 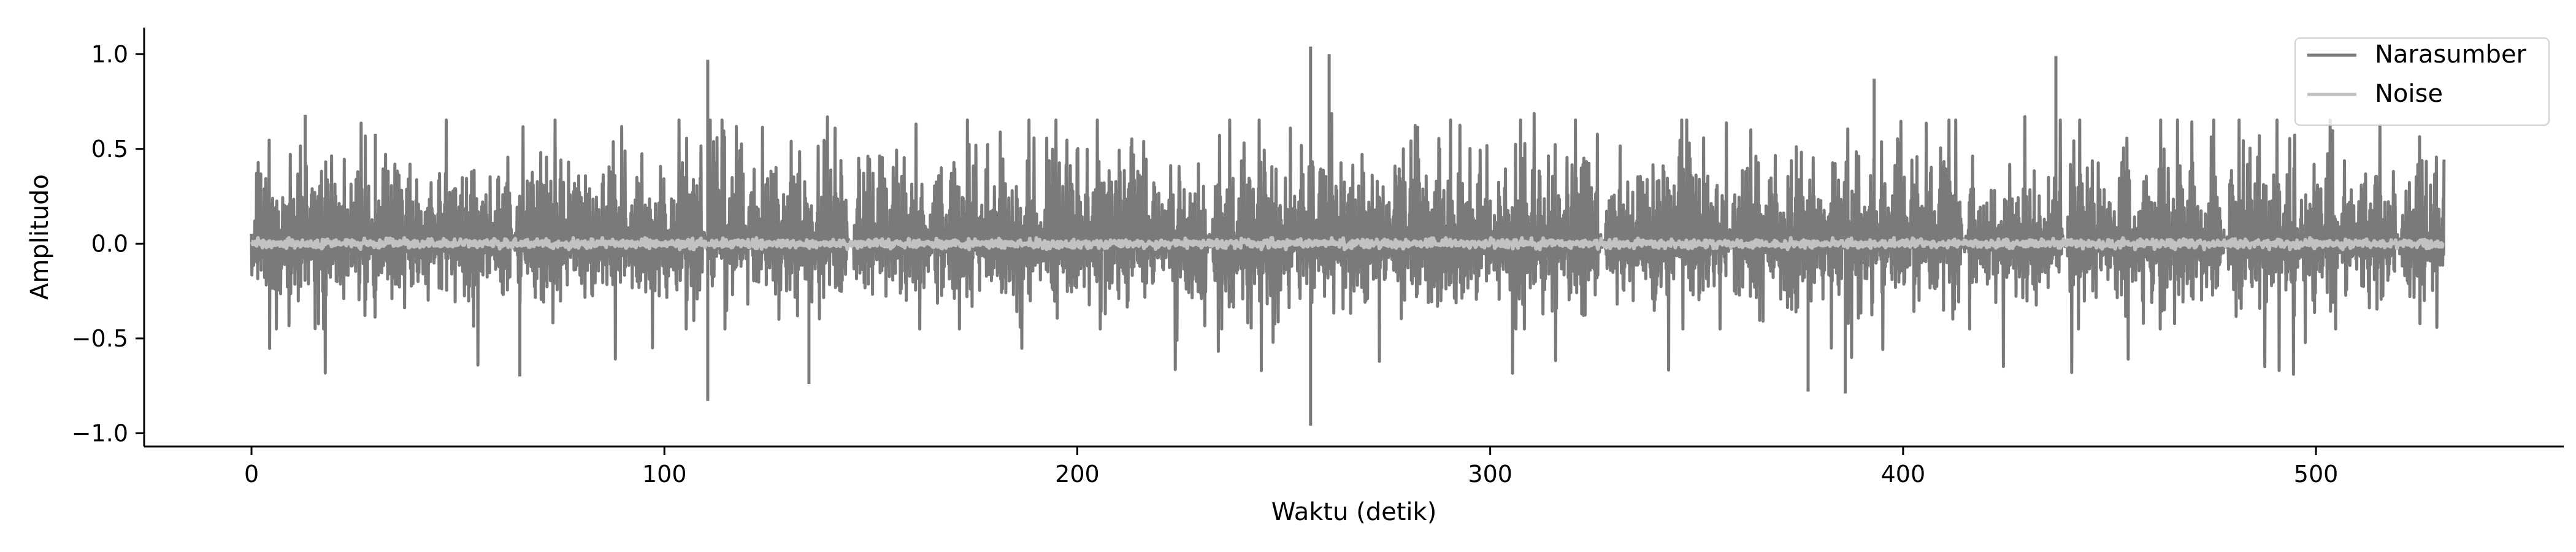 I want to click on x-tick-label: 300, so click(x=1490, y=474).